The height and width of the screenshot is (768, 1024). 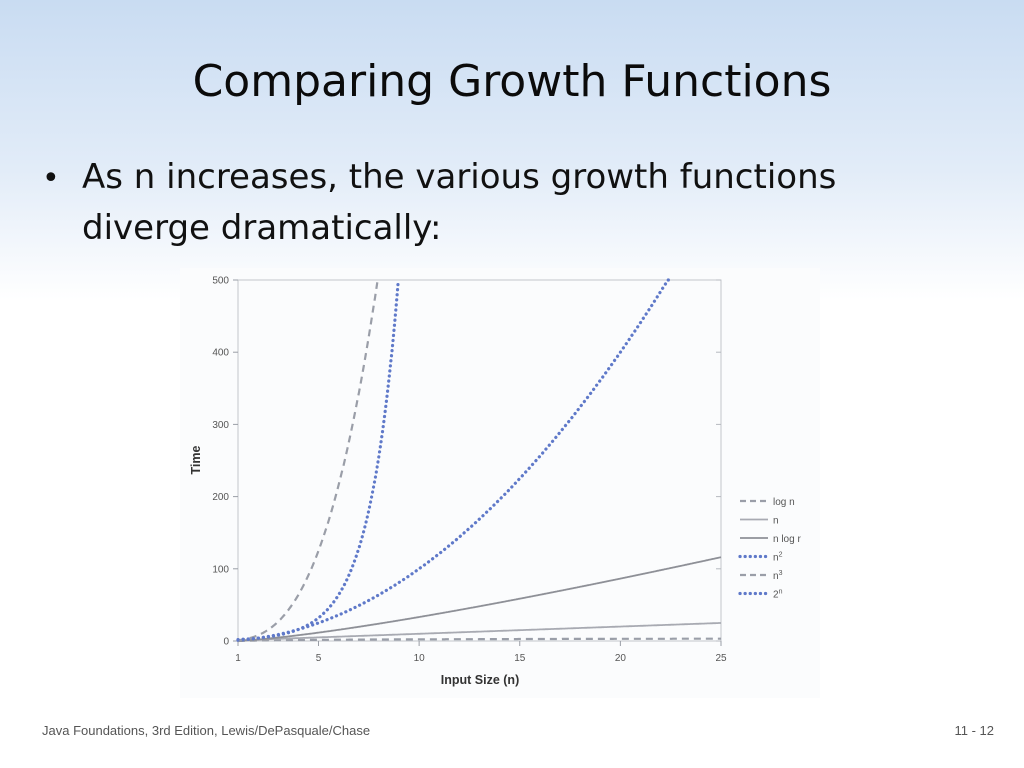 I want to click on legend-label-0: log n, so click(x=784, y=502).